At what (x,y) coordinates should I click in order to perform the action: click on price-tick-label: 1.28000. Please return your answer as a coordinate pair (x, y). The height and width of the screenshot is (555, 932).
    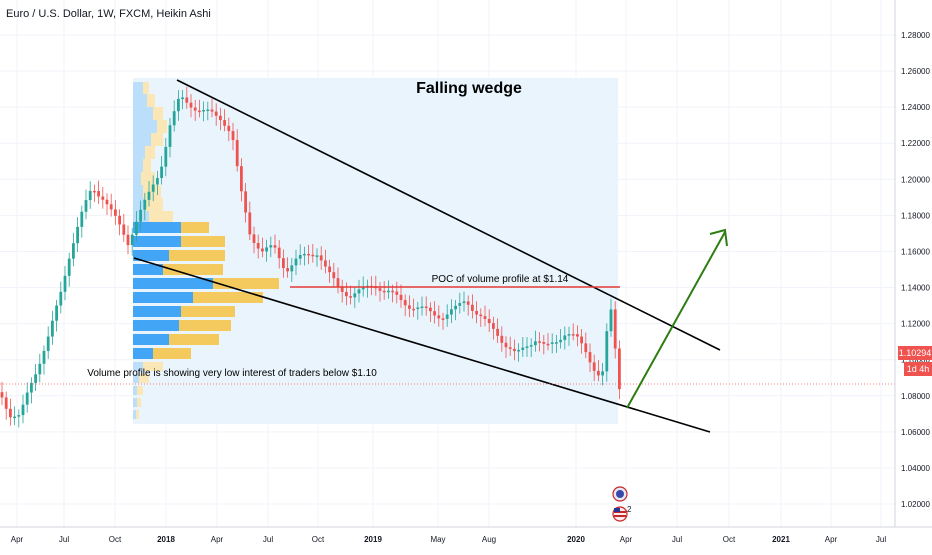
    Looking at the image, I should click on (915, 35).